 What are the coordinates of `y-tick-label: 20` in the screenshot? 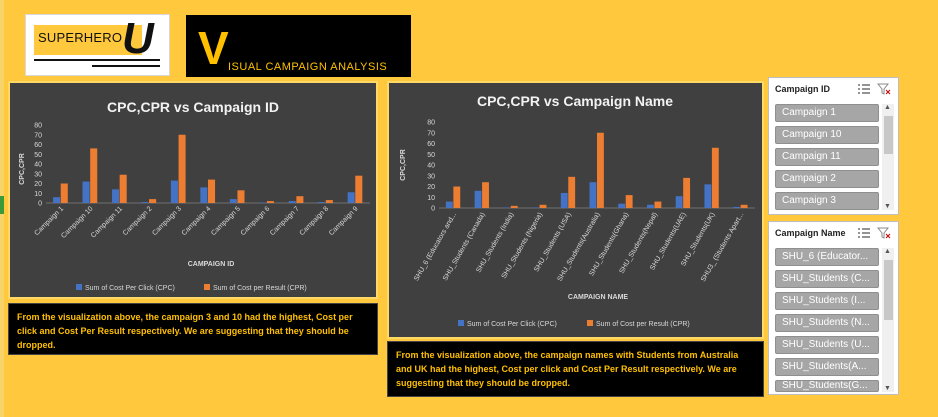 It's located at (38, 184).